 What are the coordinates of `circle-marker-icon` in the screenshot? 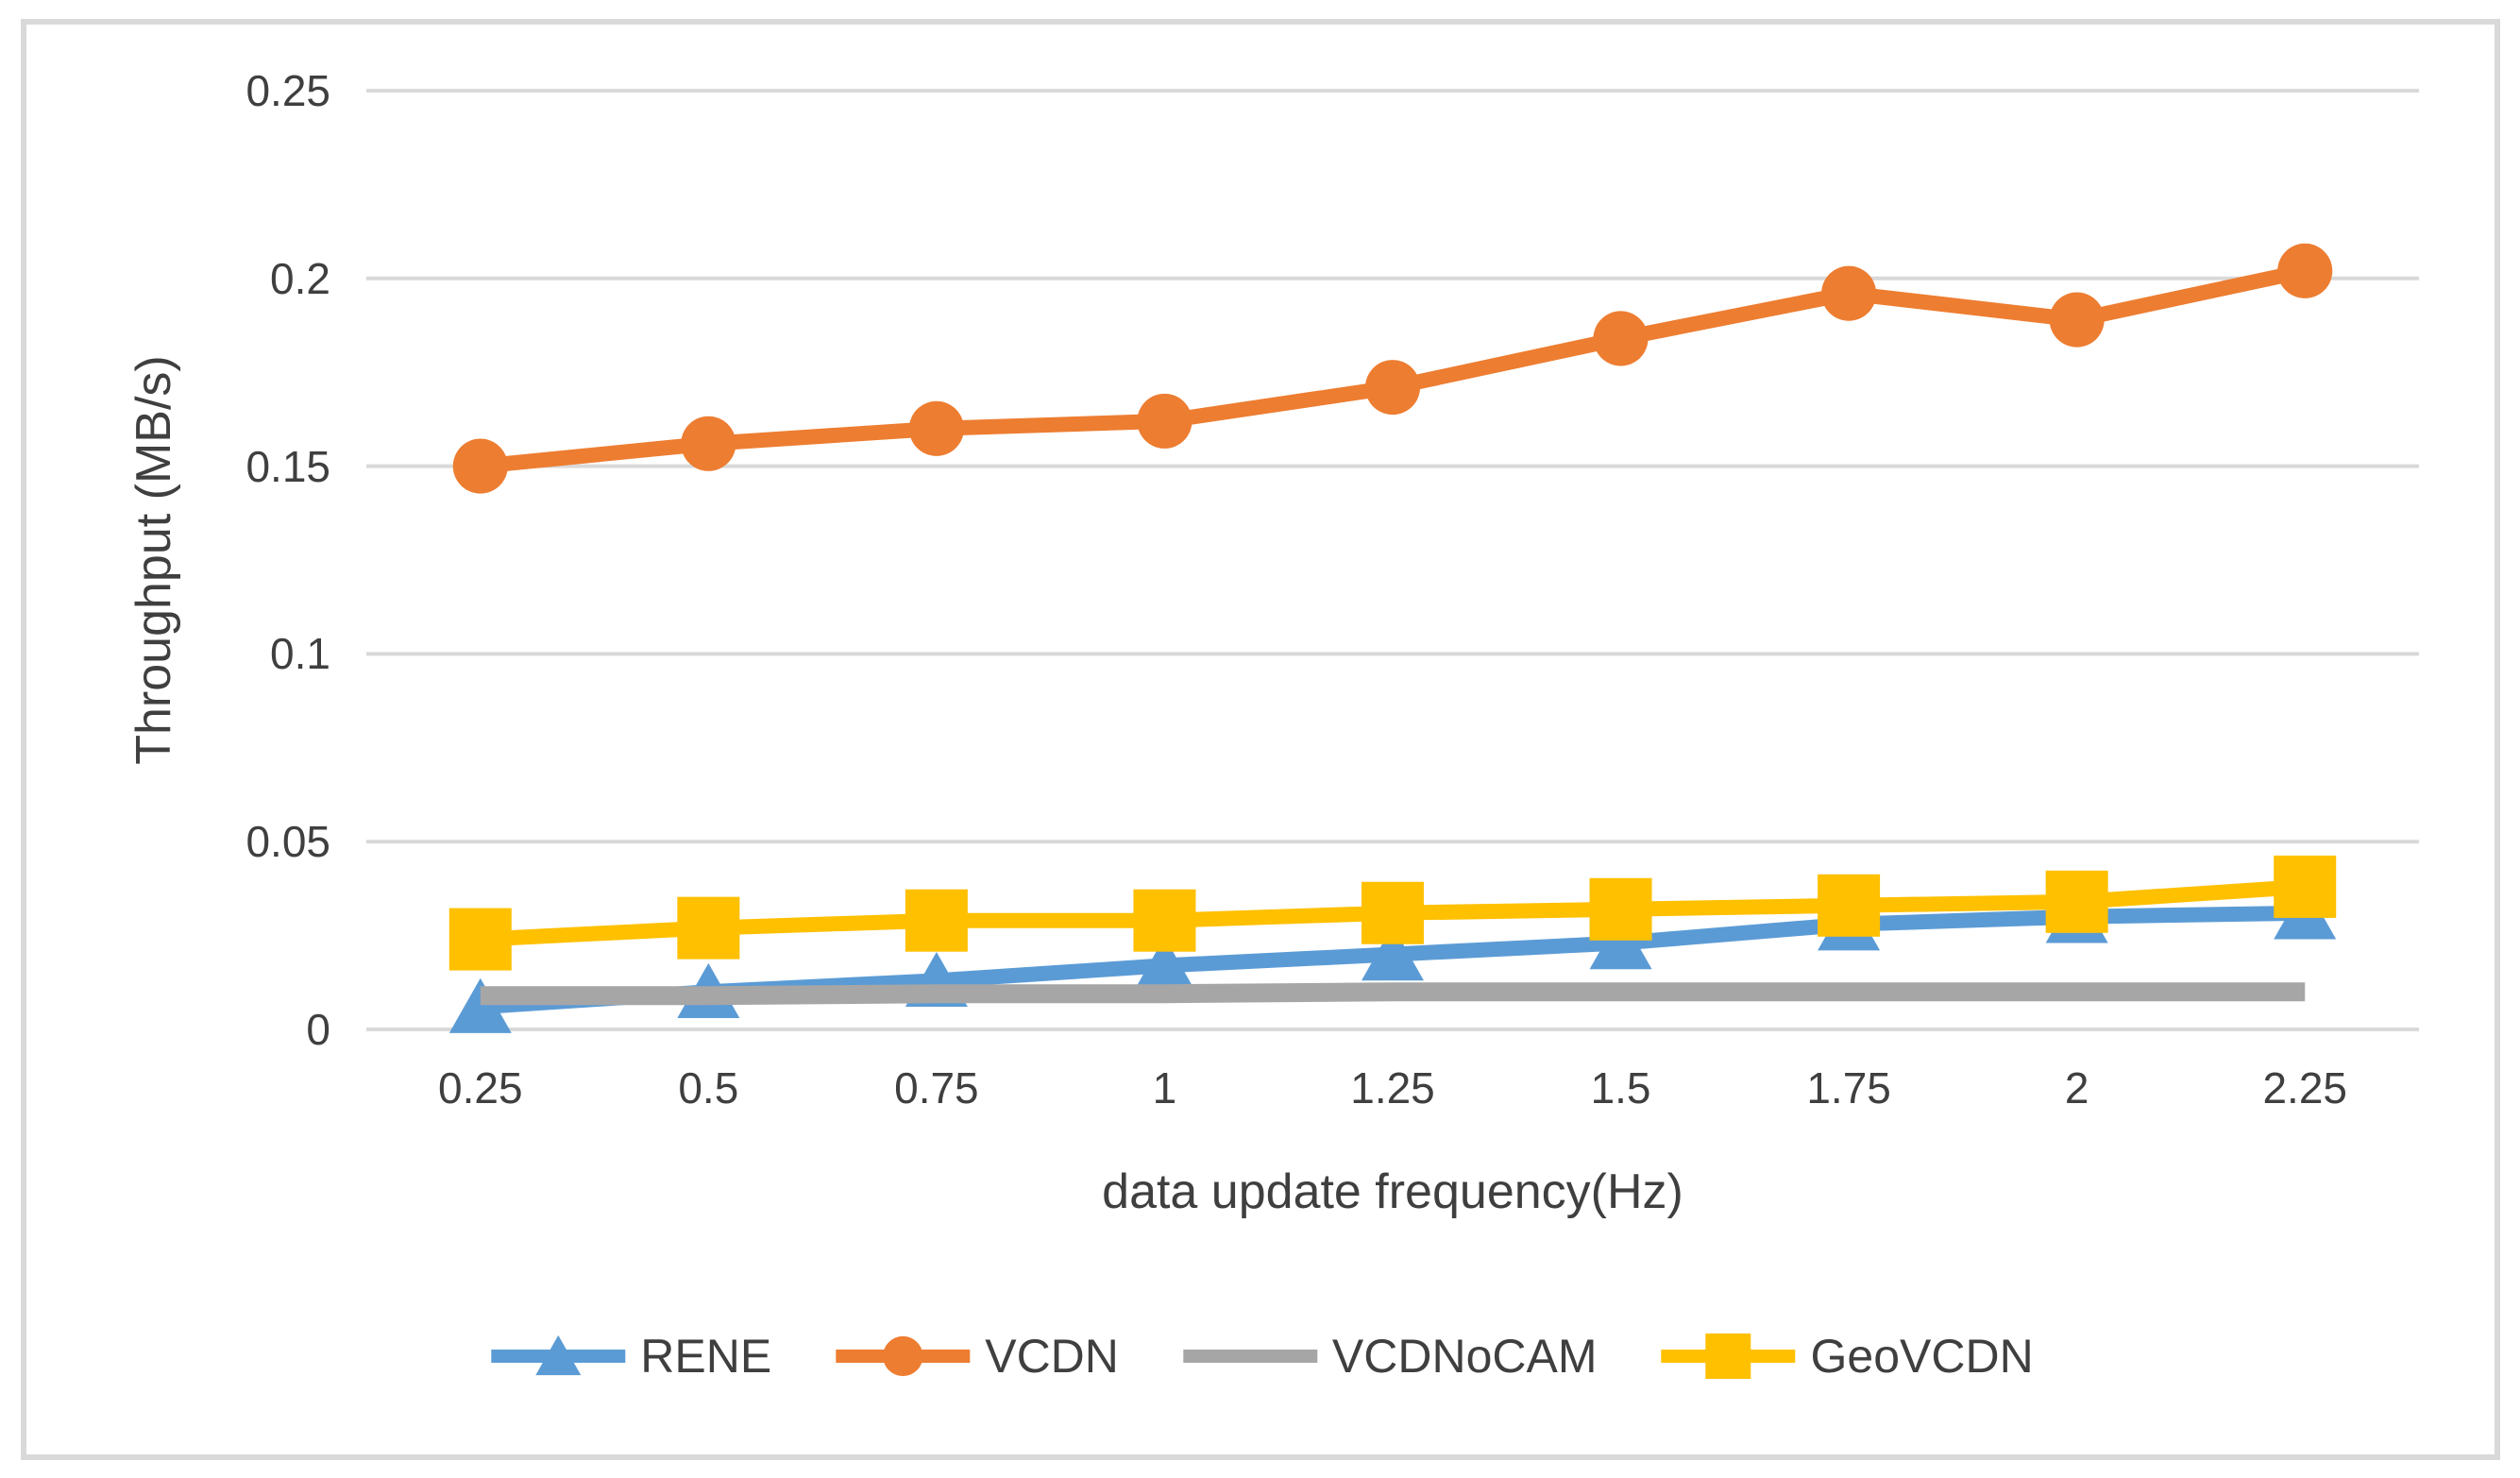 It's located at (903, 1356).